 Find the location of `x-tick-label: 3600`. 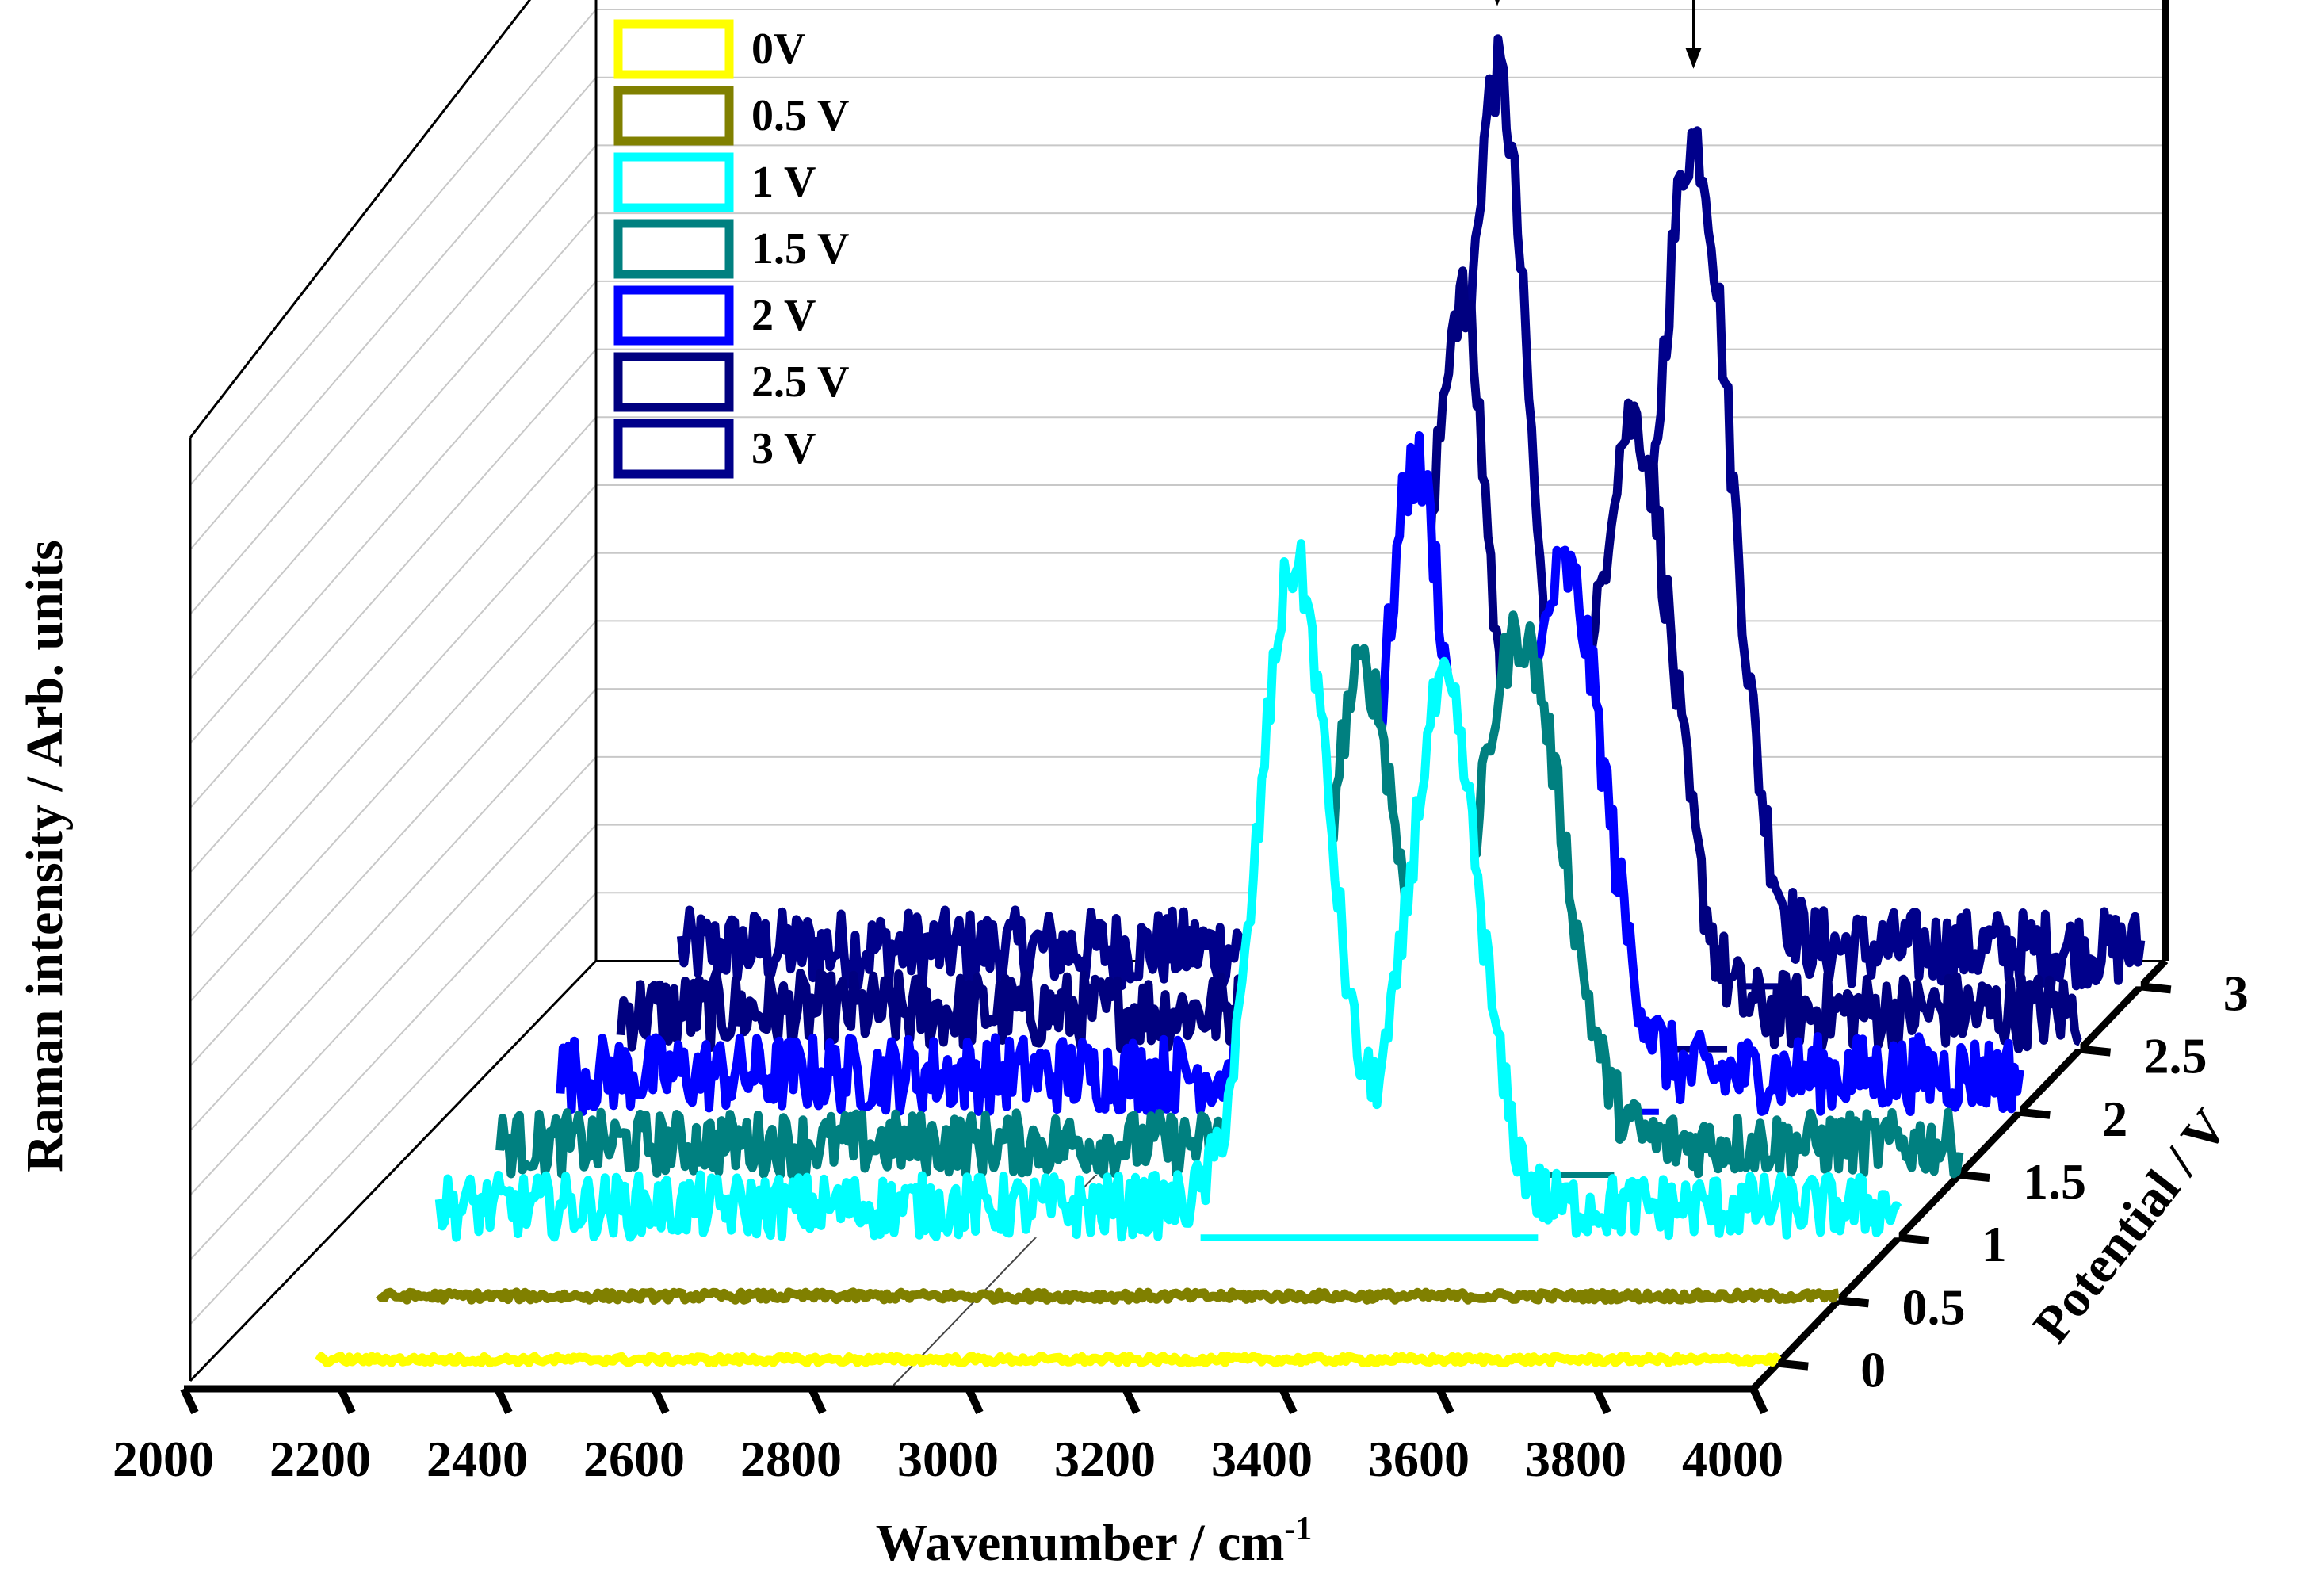

x-tick-label: 3600 is located at coordinates (1419, 1459).